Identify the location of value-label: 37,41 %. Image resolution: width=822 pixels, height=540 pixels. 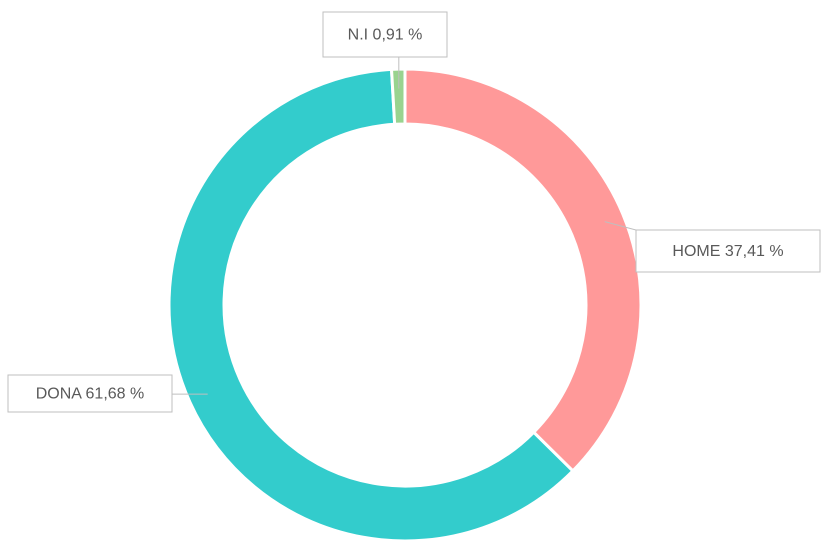
(754, 251).